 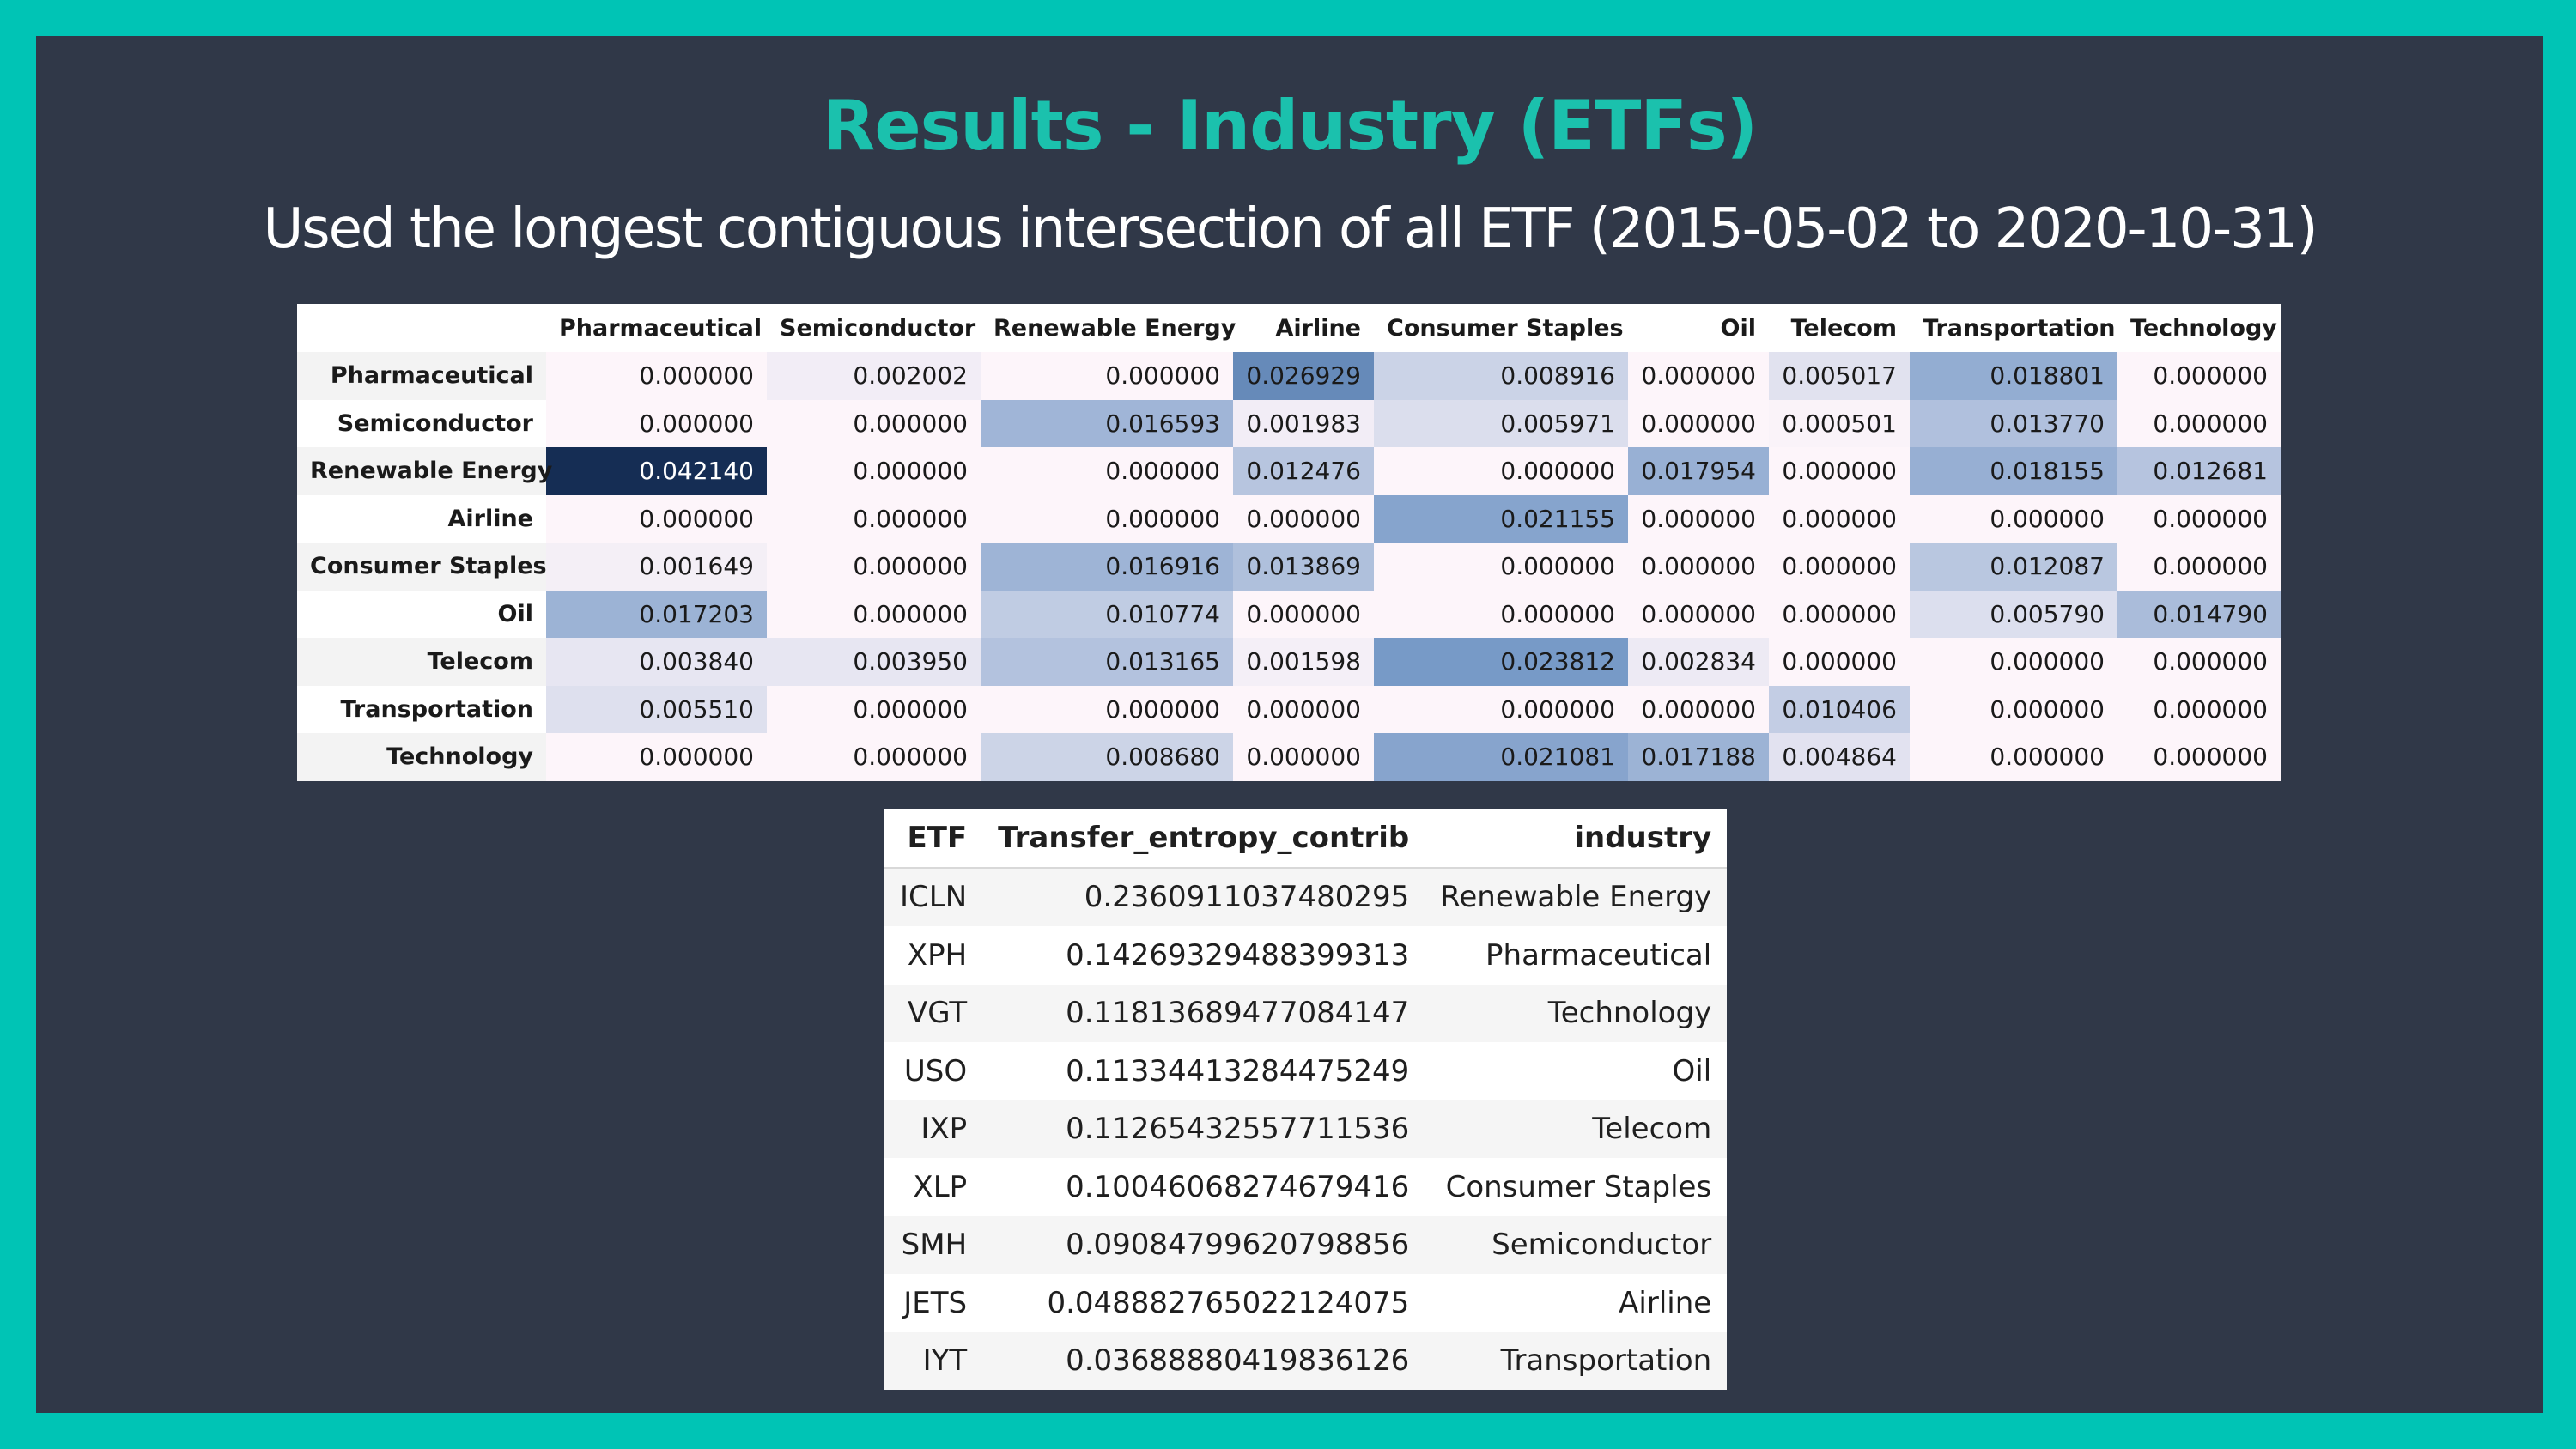 I want to click on etf-ticker-cell: USO, so click(x=936, y=1070).